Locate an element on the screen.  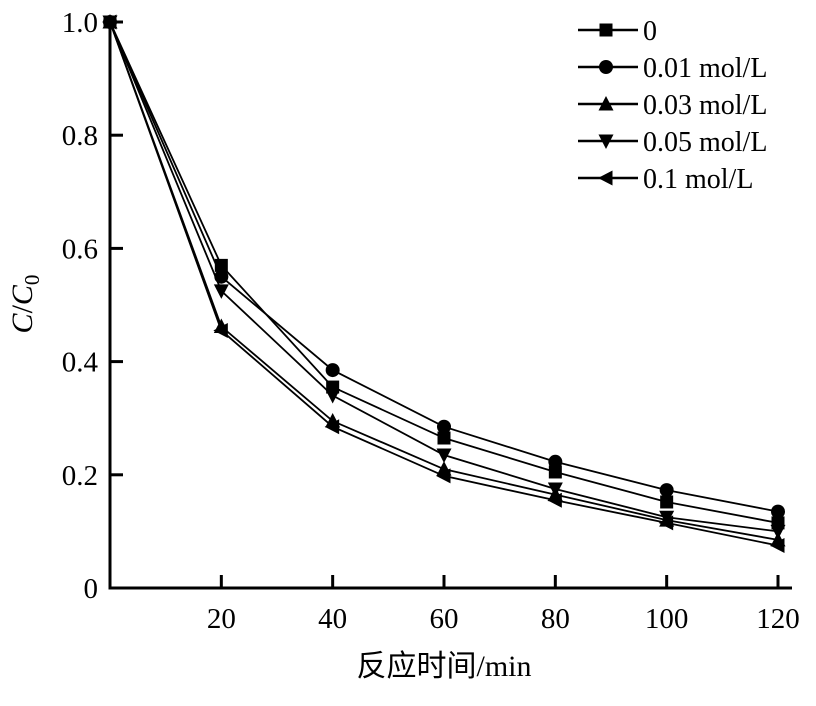
y-axis-title: C/C0 is located at coordinates (25, 304).